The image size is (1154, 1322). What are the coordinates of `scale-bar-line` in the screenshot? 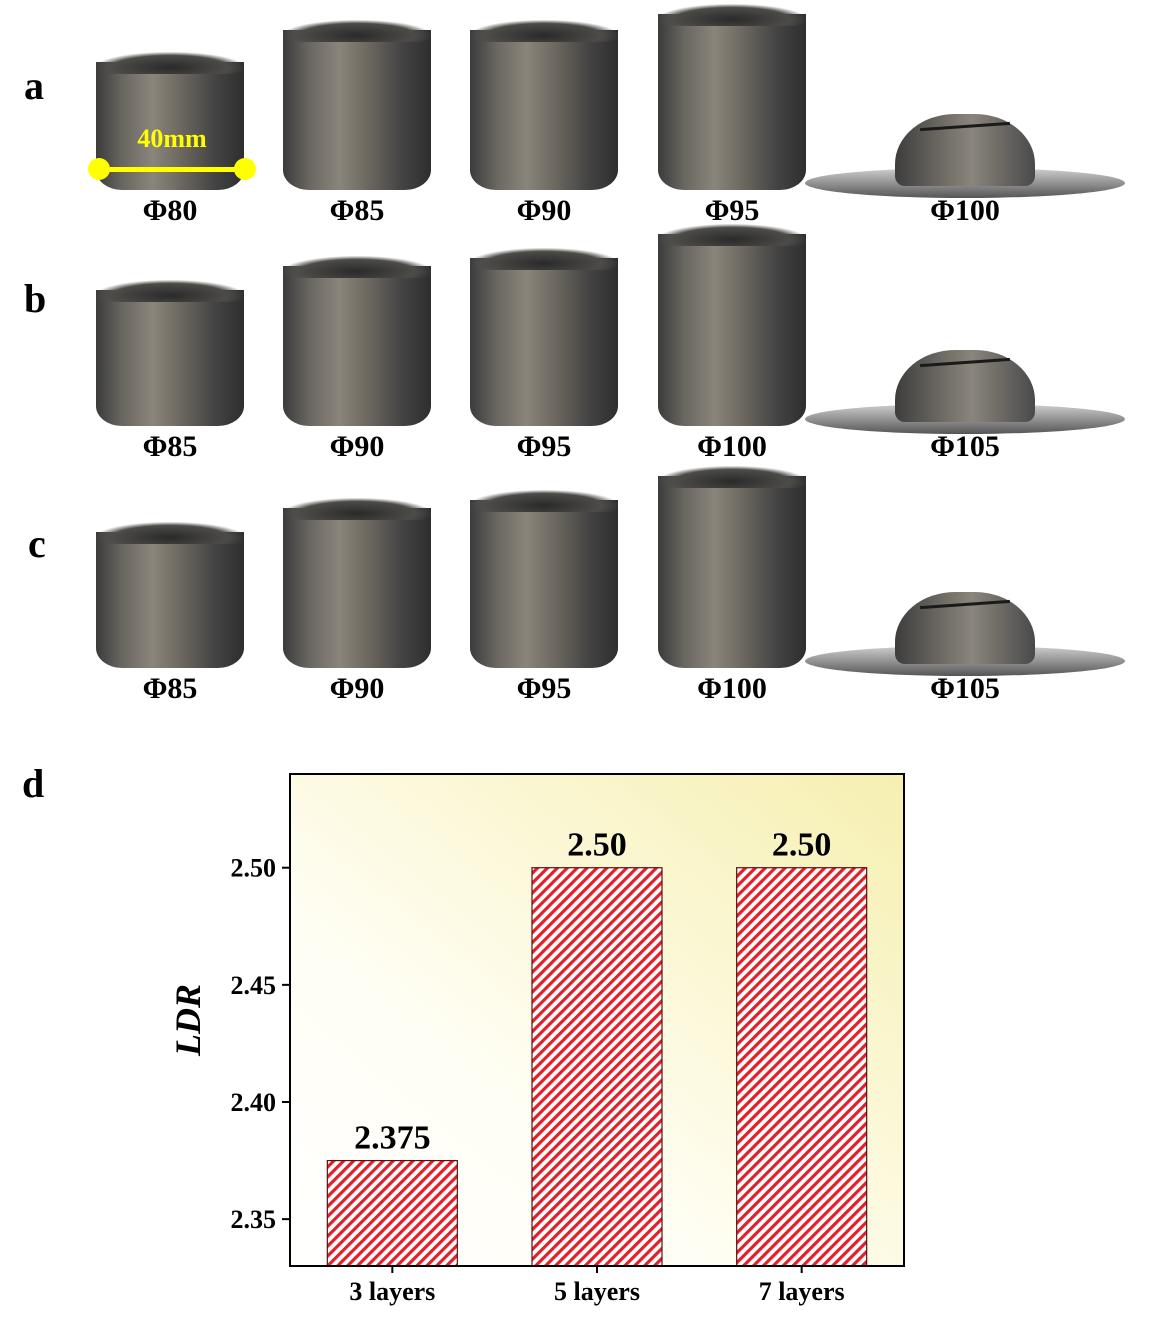 It's located at (172, 169).